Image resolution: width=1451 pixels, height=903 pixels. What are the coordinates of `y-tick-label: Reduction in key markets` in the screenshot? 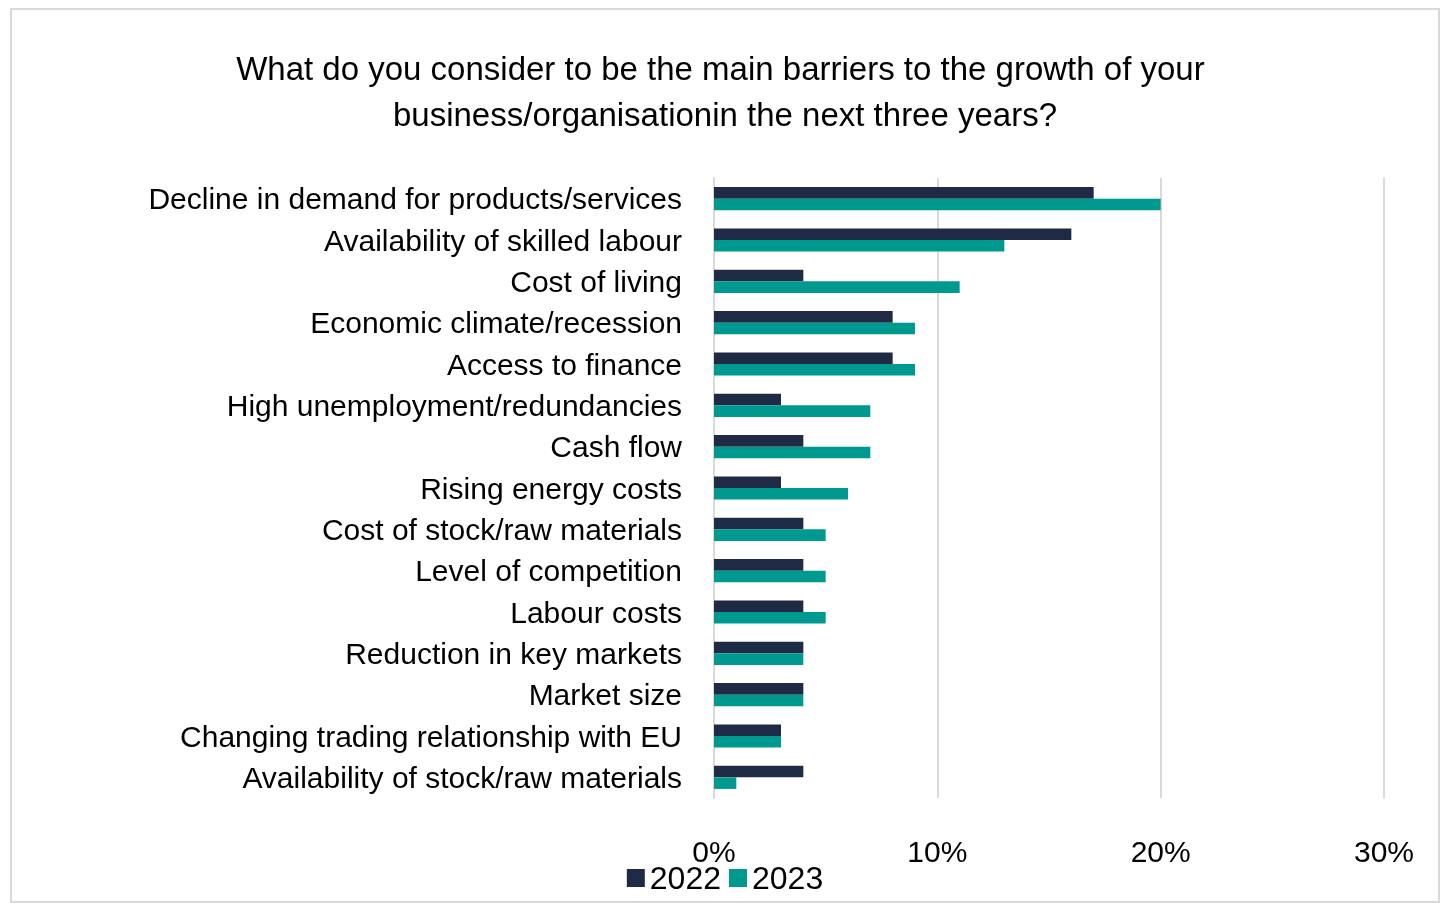 It's located at (513, 653).